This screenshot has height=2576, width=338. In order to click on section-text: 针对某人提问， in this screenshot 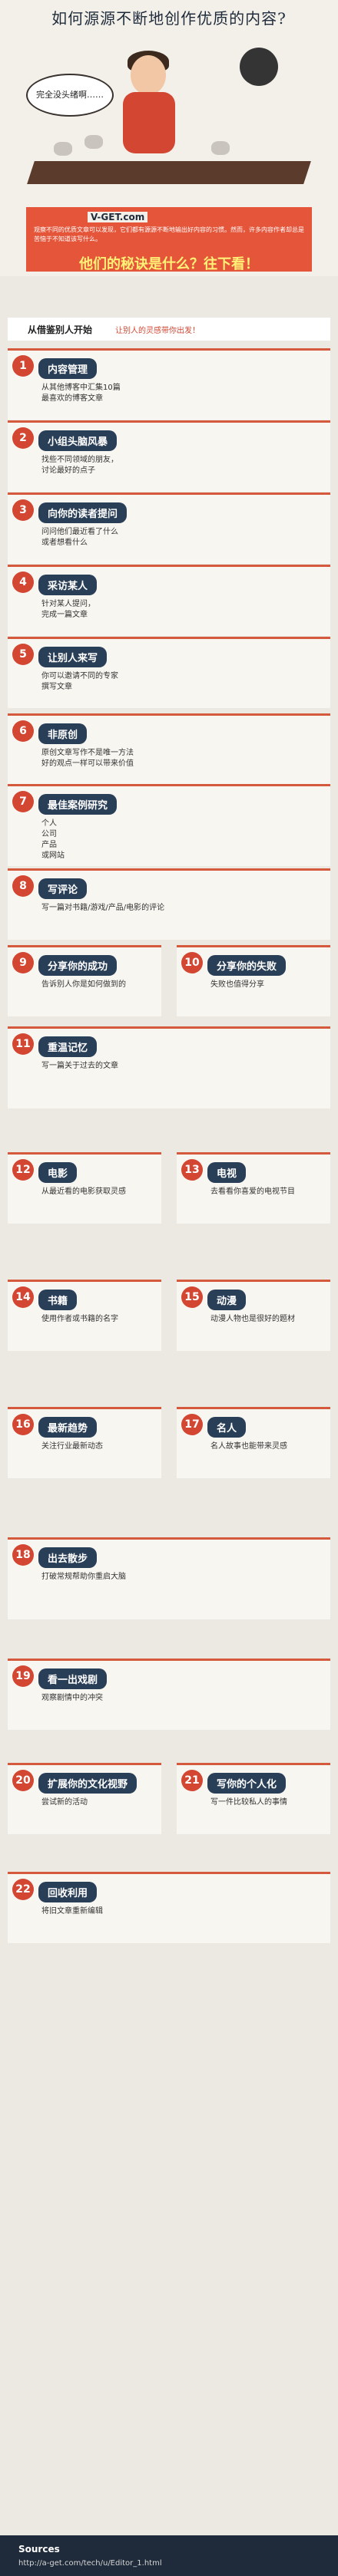, I will do `click(68, 604)`.